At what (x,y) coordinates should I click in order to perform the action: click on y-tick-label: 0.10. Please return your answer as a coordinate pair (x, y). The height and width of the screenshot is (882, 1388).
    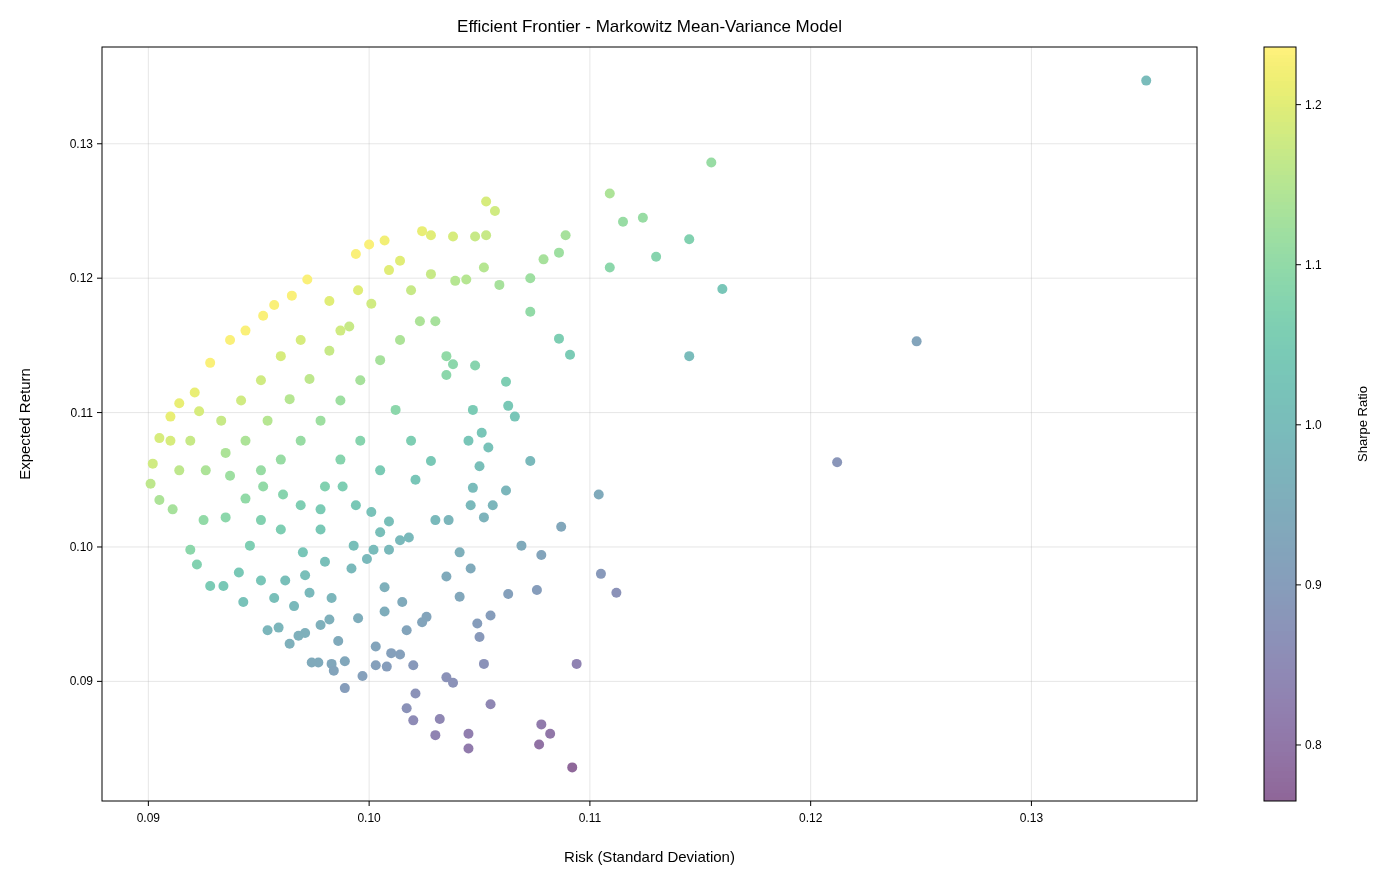
    Looking at the image, I should click on (81, 546).